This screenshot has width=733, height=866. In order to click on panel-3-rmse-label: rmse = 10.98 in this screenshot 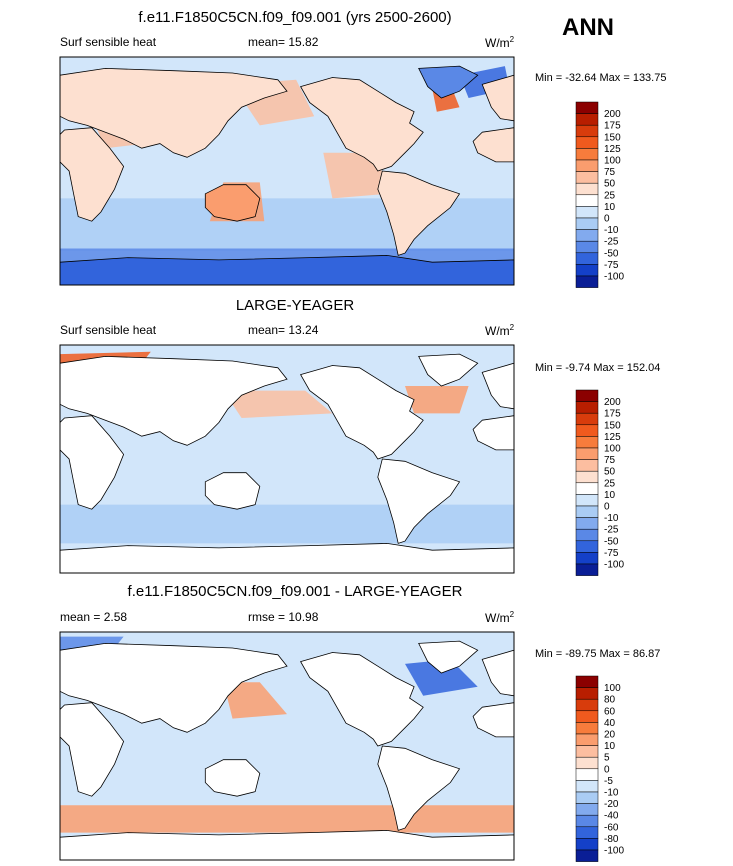, I will do `click(283, 617)`.